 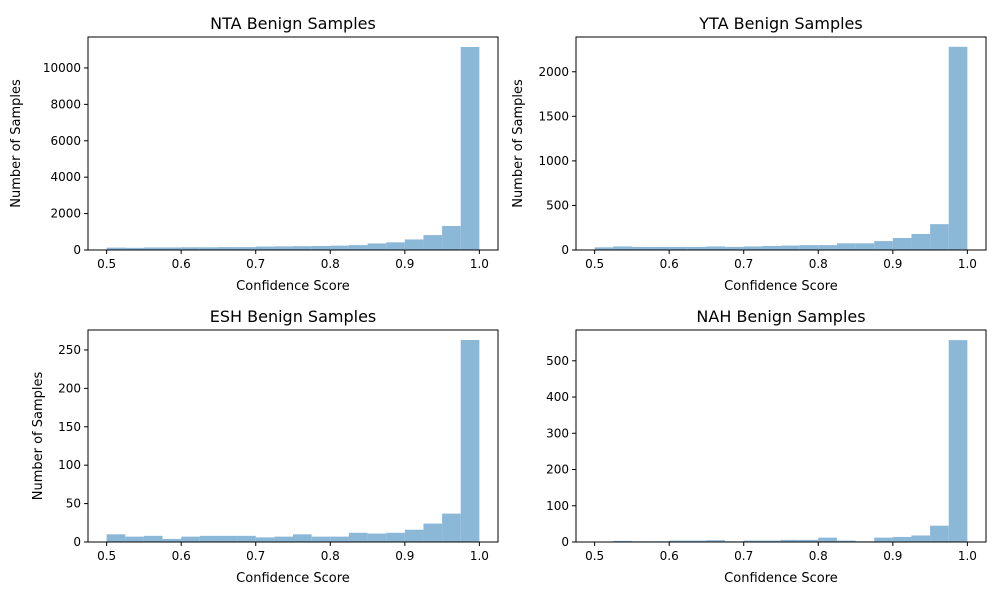 I want to click on y-tick-label: 500, so click(x=557, y=361).